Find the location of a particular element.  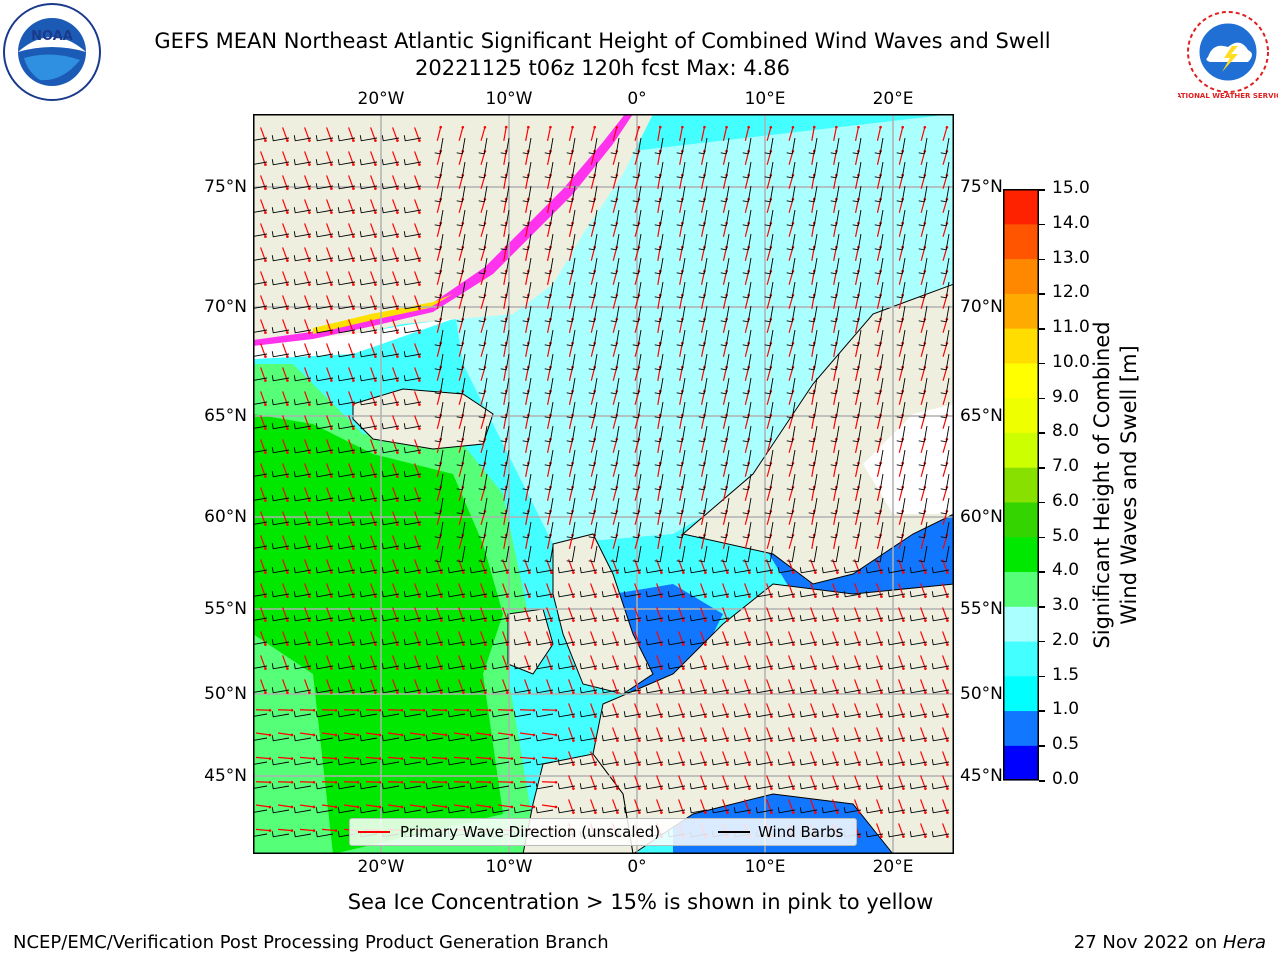

footer-right: 27 Nov 2022 on Hera is located at coordinates (1170, 942).